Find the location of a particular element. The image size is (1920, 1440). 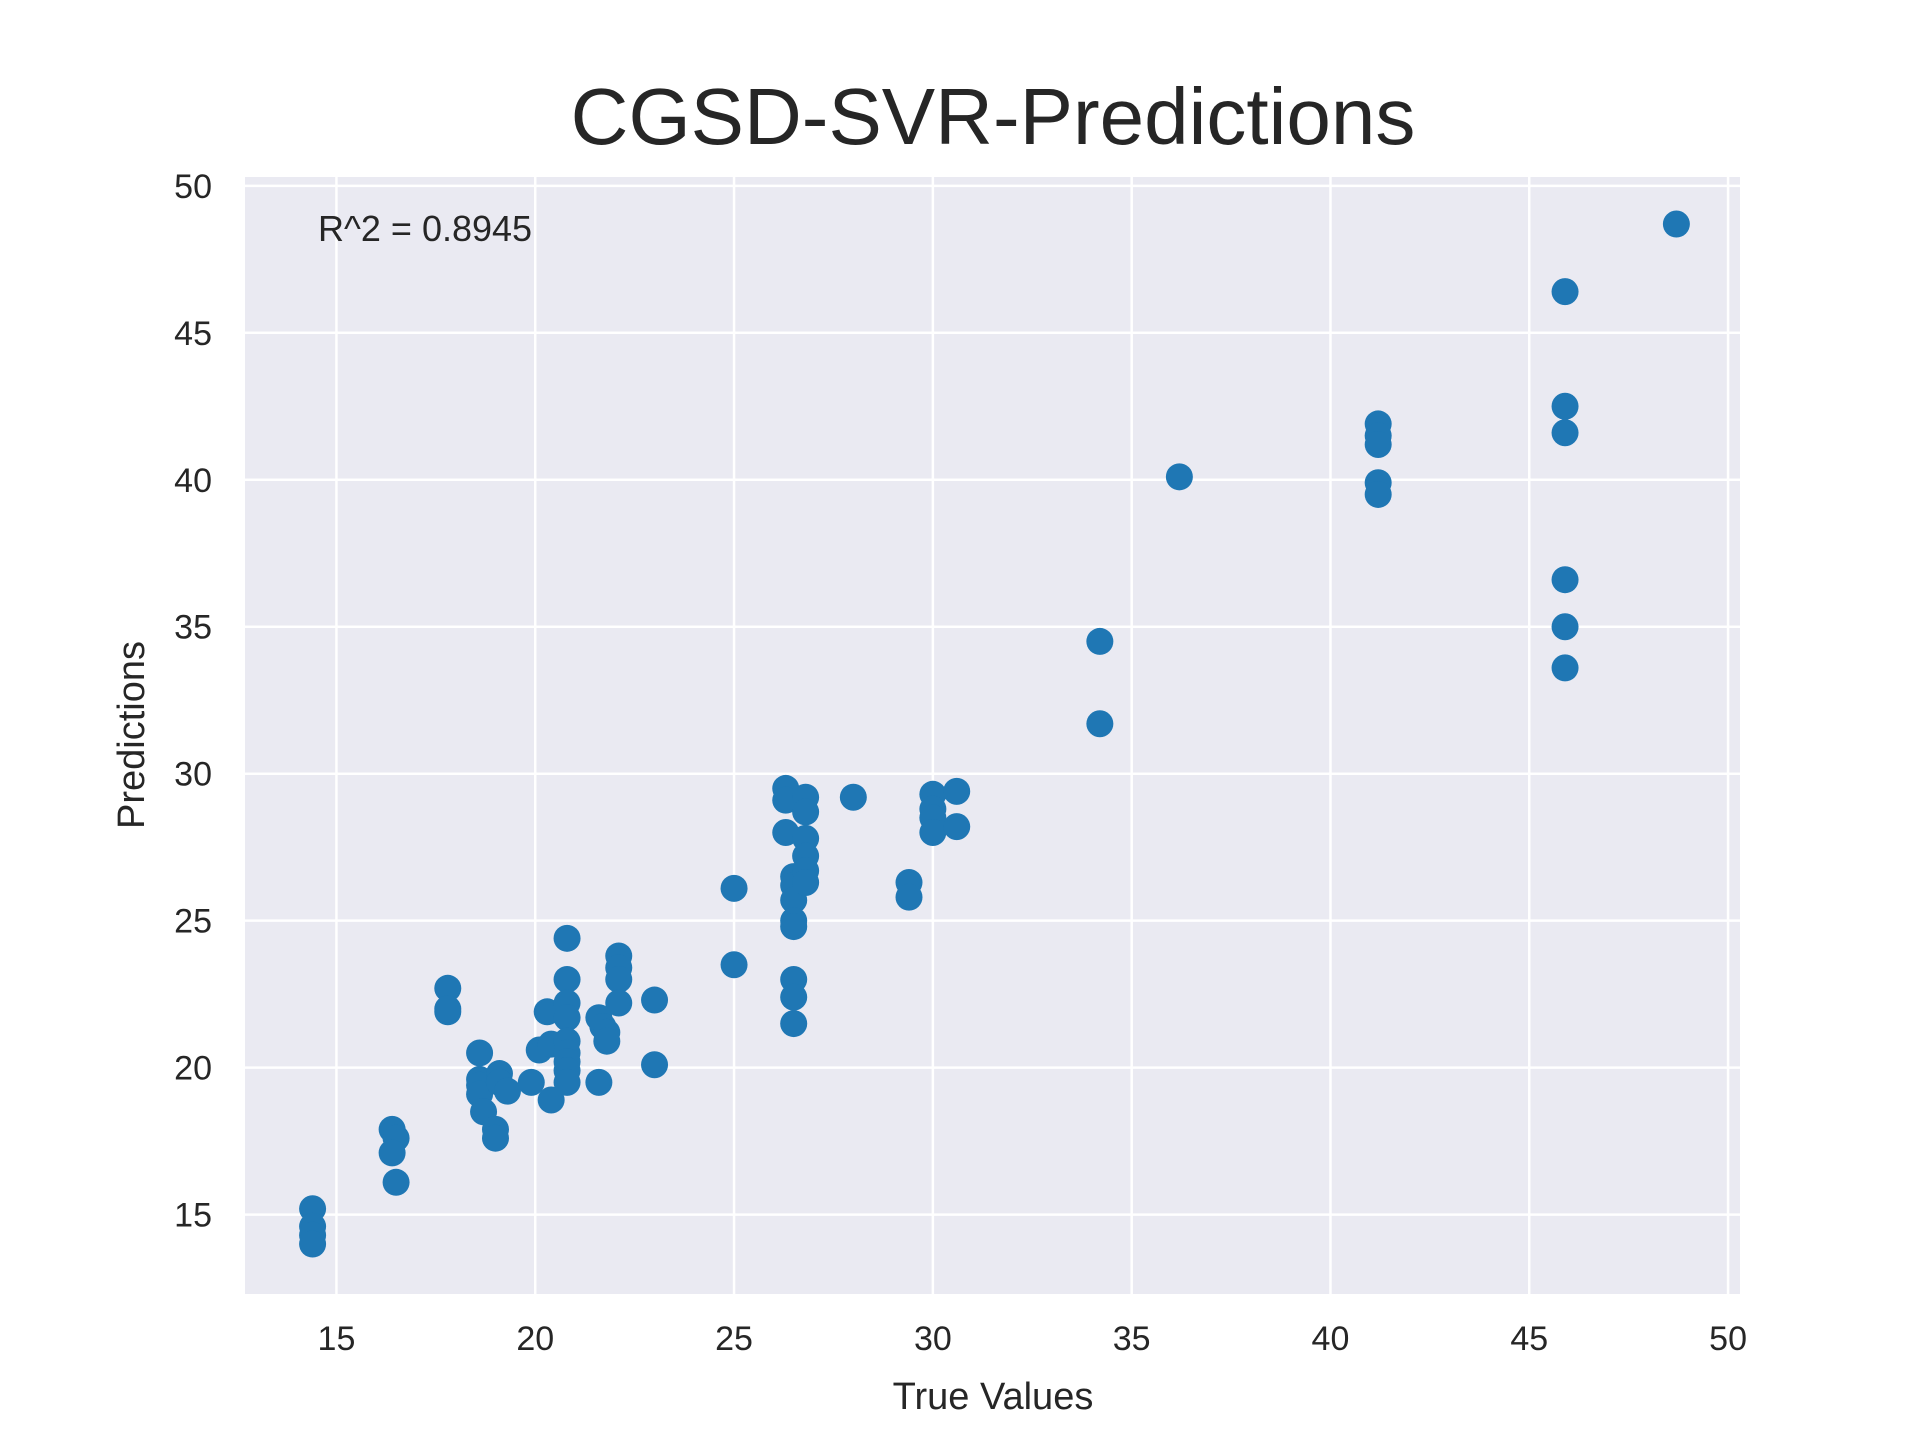

x-tick-label: 50 is located at coordinates (1728, 1339).